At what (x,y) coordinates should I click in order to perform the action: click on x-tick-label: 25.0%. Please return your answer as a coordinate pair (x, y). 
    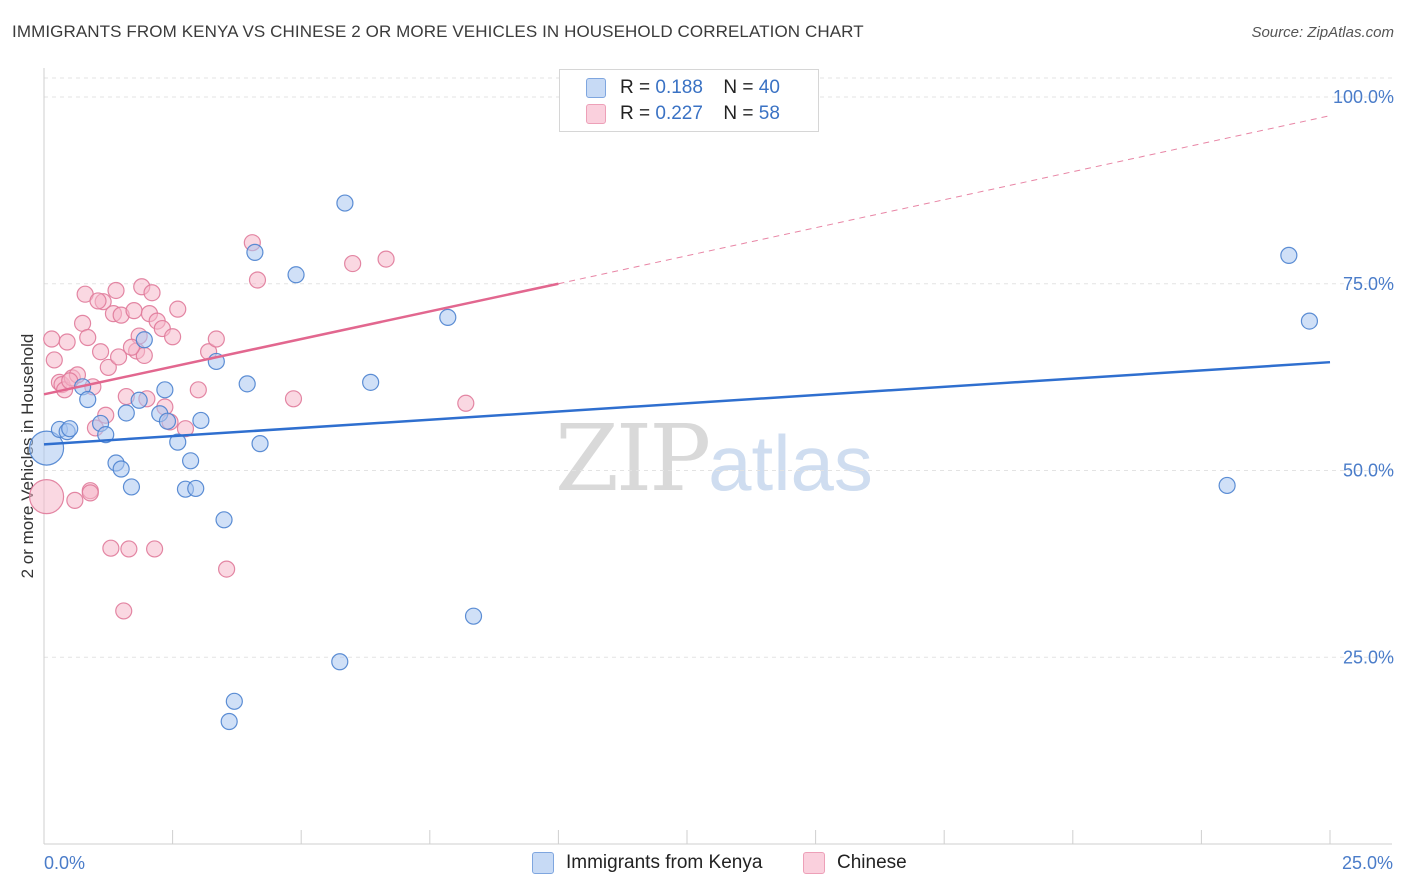
    Looking at the image, I should click on (1367, 863).